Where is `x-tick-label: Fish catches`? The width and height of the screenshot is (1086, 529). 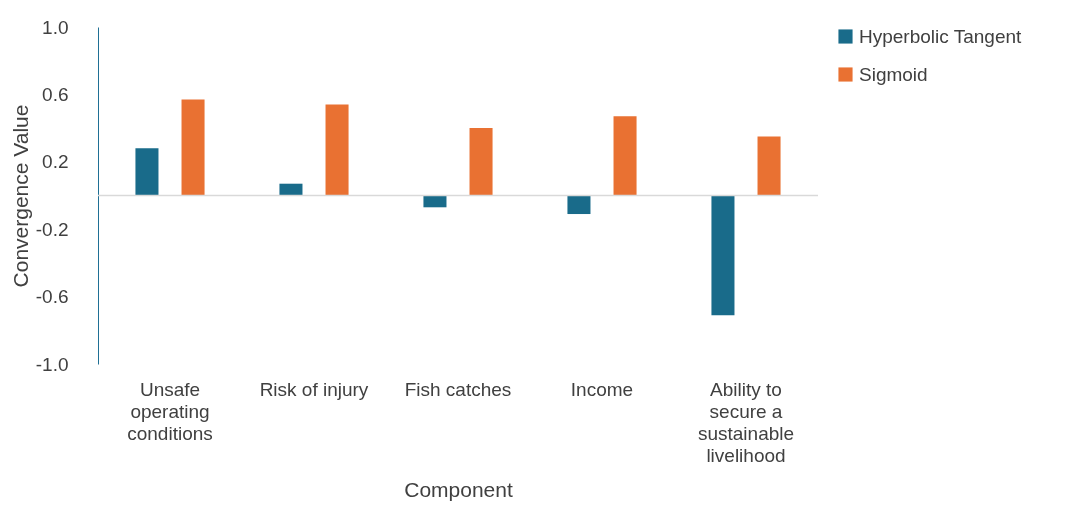 x-tick-label: Fish catches is located at coordinates (458, 389).